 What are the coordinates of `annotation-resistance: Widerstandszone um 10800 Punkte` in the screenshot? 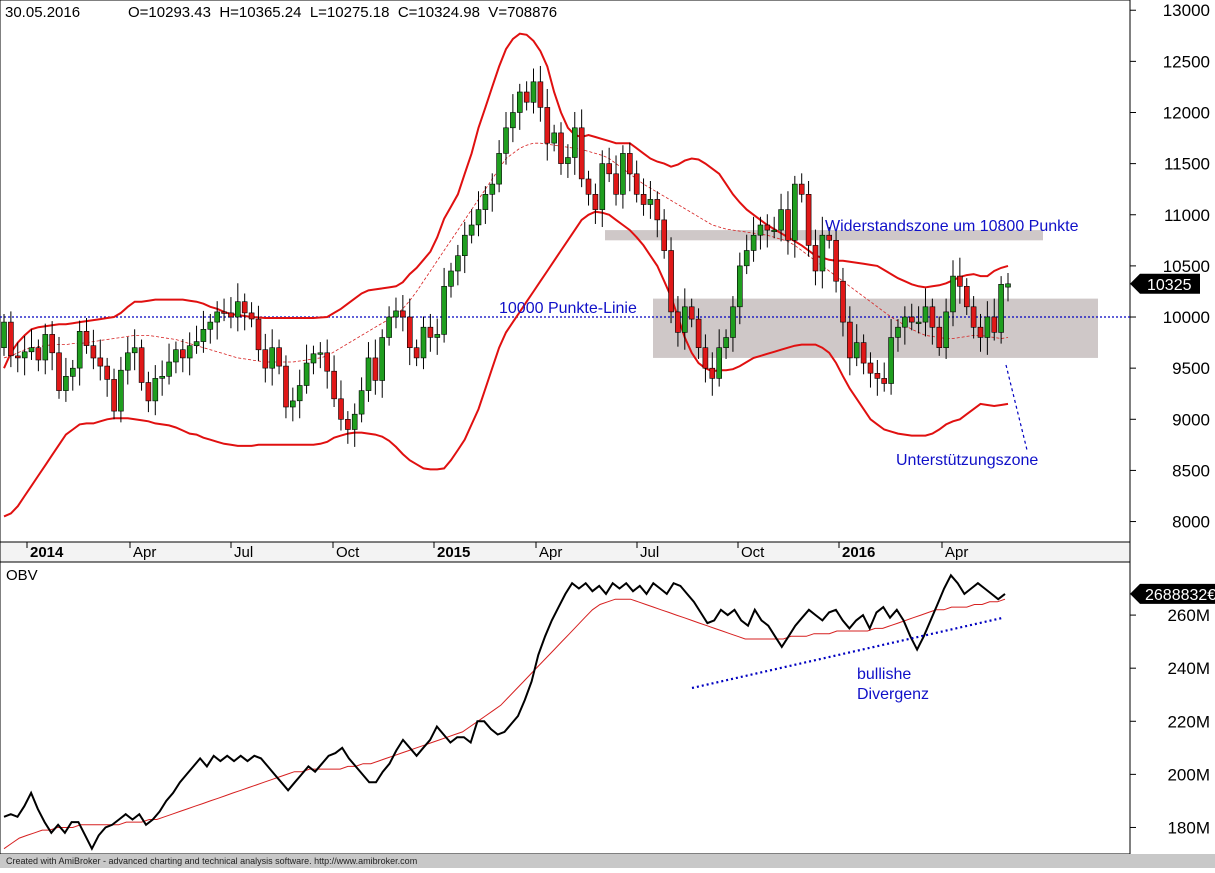 It's located at (952, 226).